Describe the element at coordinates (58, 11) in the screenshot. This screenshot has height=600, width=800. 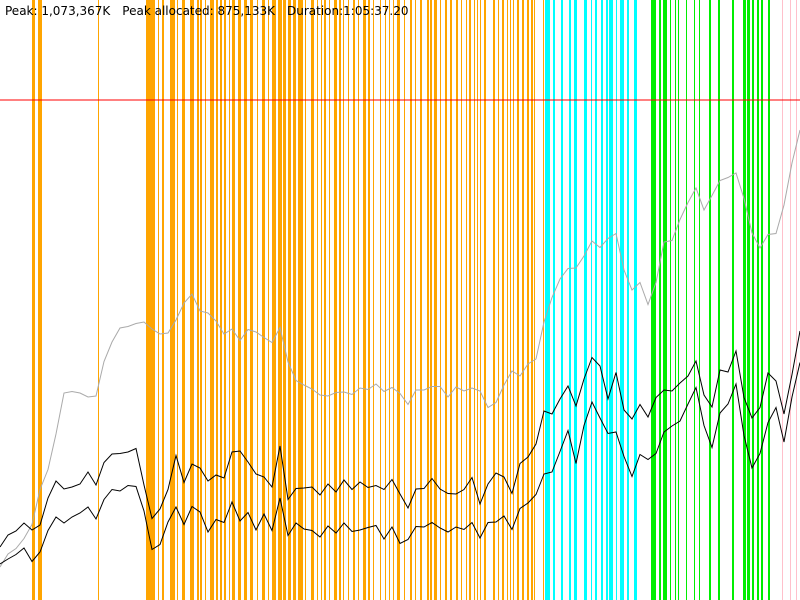
I see `peak-label: Peak: 1,073,367K` at that location.